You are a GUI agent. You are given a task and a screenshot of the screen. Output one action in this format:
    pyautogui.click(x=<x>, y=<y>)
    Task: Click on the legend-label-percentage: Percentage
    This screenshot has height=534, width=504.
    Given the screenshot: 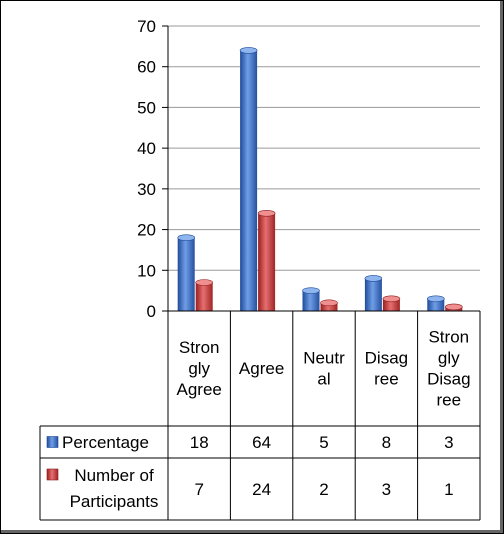 What is the action you would take?
    pyautogui.click(x=105, y=442)
    